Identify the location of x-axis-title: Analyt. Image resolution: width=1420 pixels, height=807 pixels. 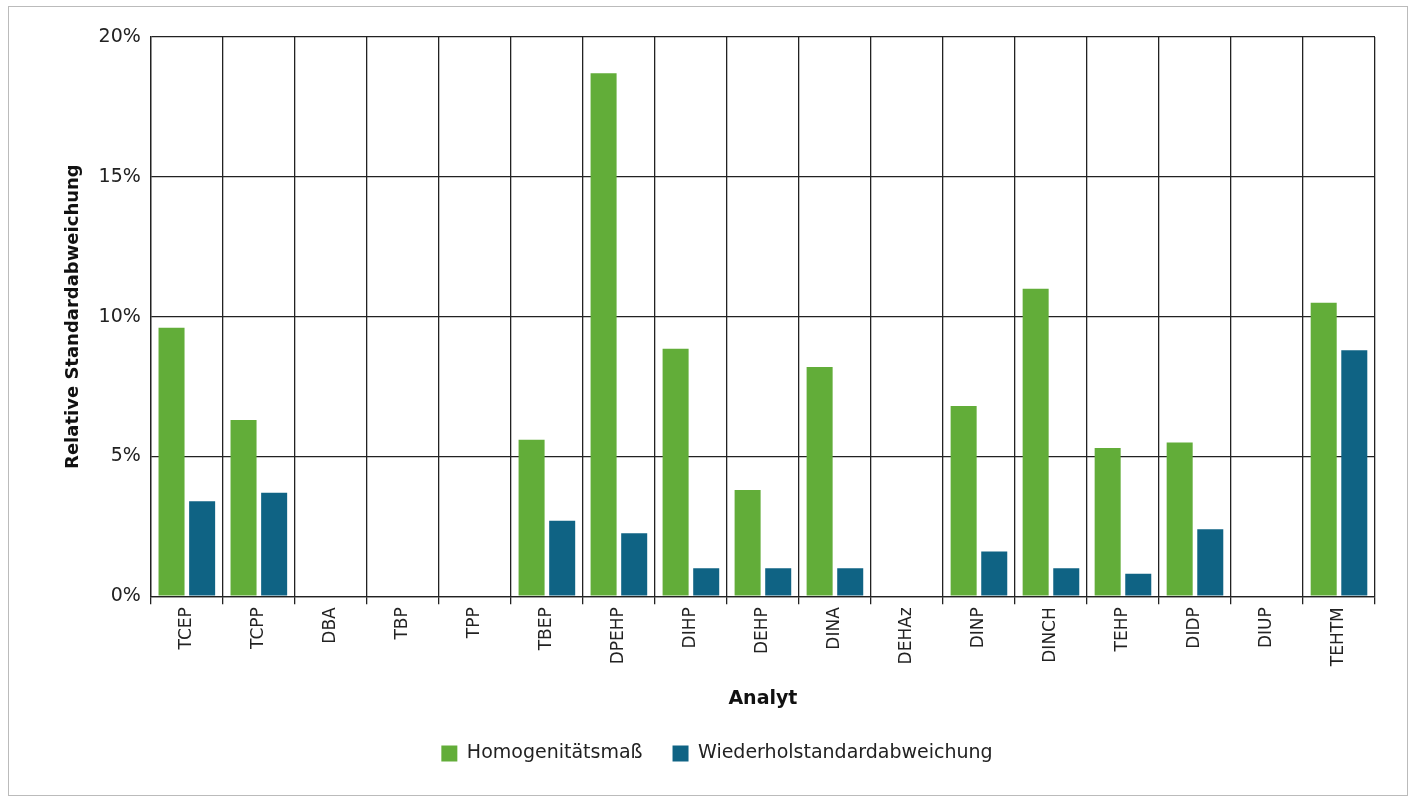
(763, 696).